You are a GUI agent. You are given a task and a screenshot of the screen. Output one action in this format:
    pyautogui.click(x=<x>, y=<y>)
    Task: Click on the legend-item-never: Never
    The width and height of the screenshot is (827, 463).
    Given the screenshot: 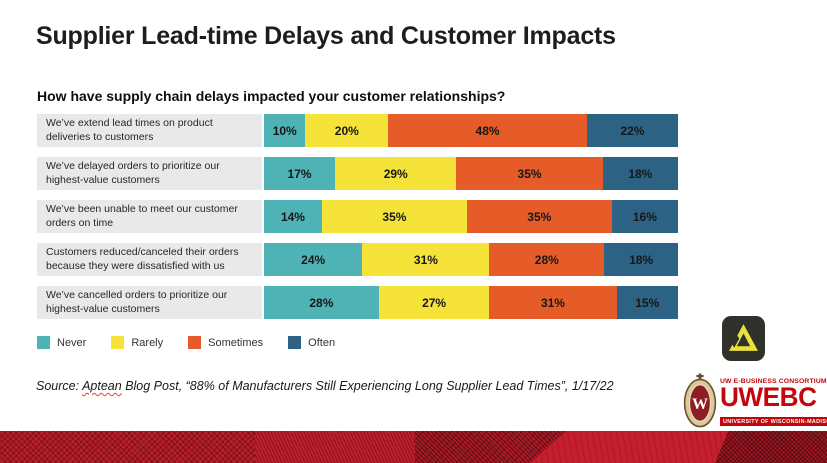 What is the action you would take?
    pyautogui.click(x=61, y=342)
    